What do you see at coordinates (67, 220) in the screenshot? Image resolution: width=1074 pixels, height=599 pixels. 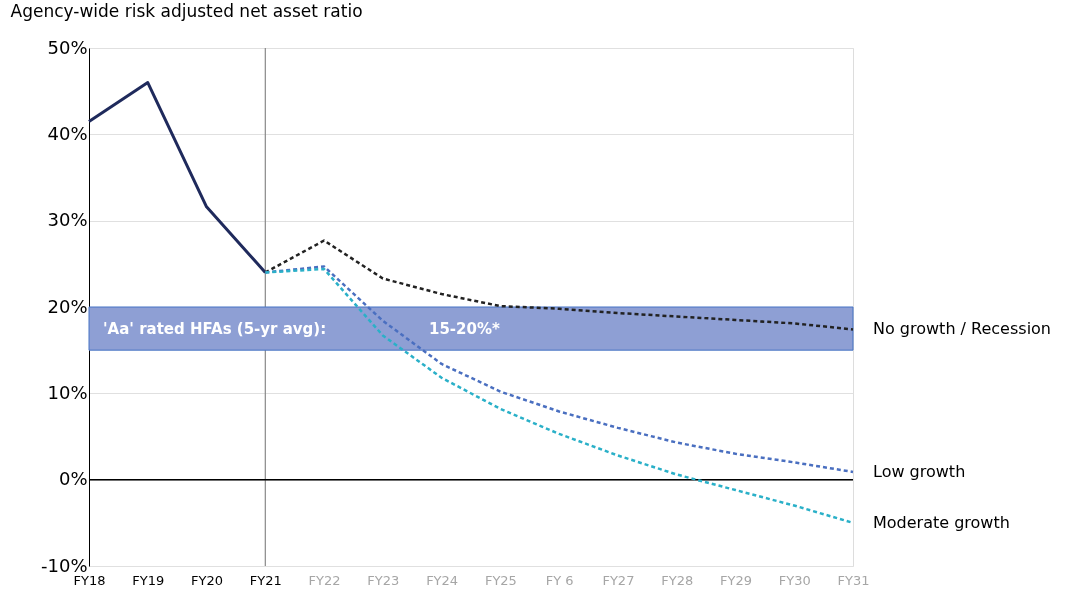 I see `y-tick-label: 30%` at bounding box center [67, 220].